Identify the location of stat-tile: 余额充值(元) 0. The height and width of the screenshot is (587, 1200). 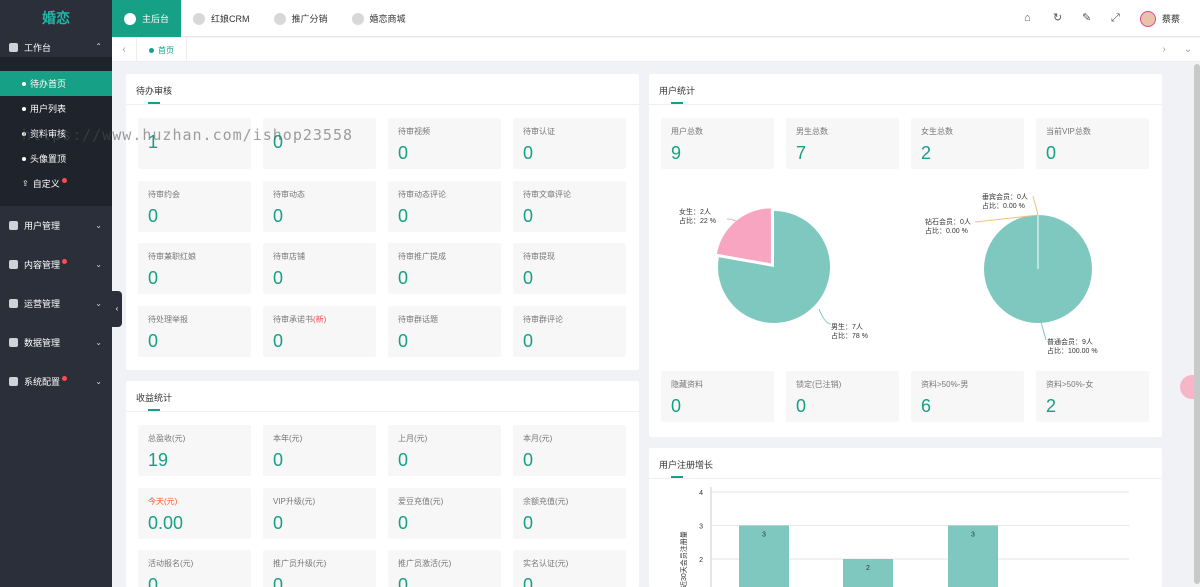
(569, 513).